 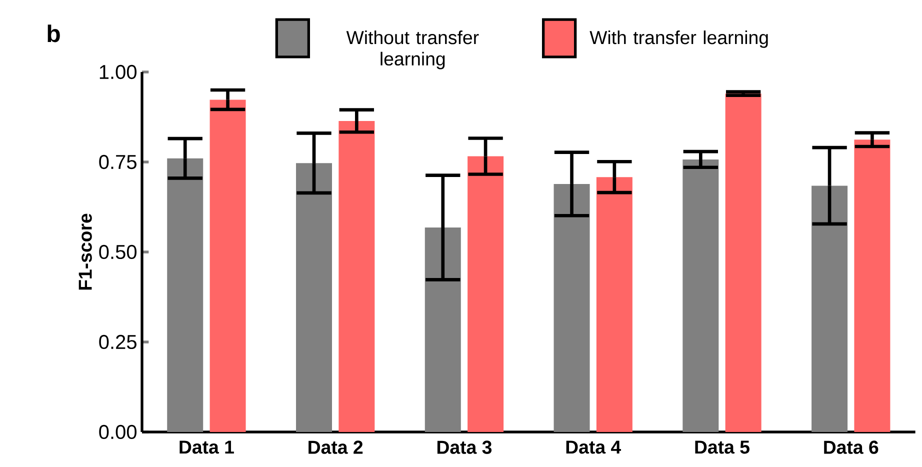 What do you see at coordinates (207, 447) in the screenshot?
I see `x-tick-label: Data 1` at bounding box center [207, 447].